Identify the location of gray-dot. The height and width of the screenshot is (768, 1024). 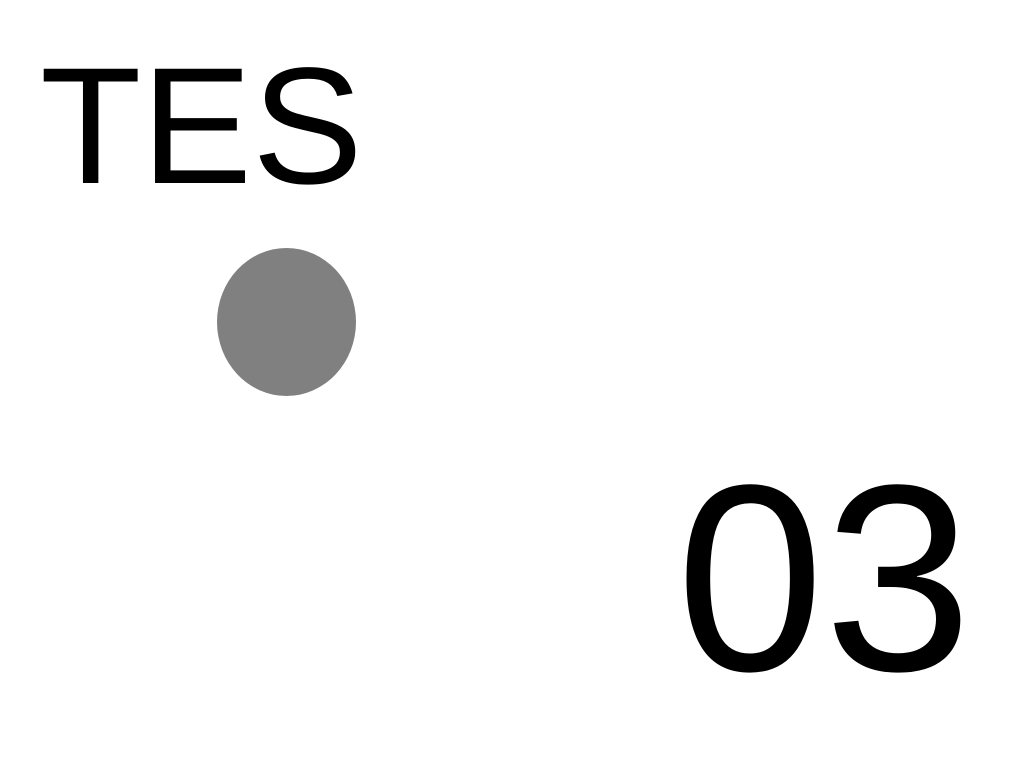
(286, 322).